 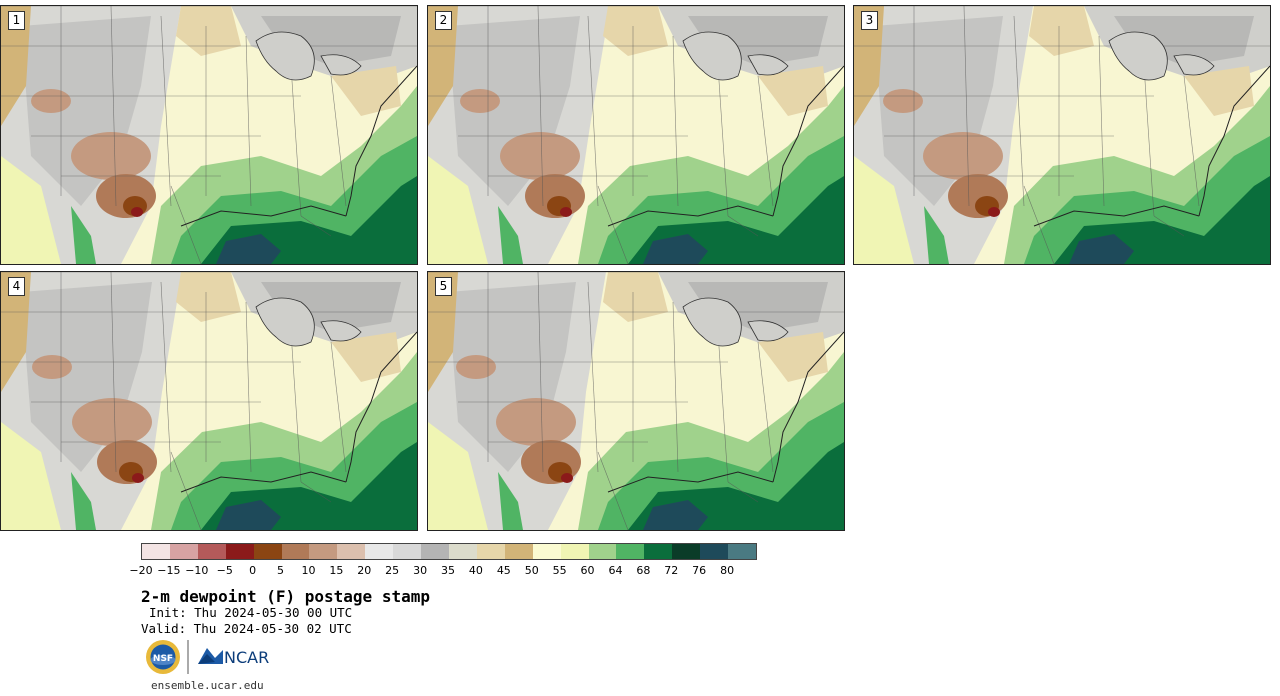 I want to click on colorbar-tick-label: 10, so click(x=308, y=570).